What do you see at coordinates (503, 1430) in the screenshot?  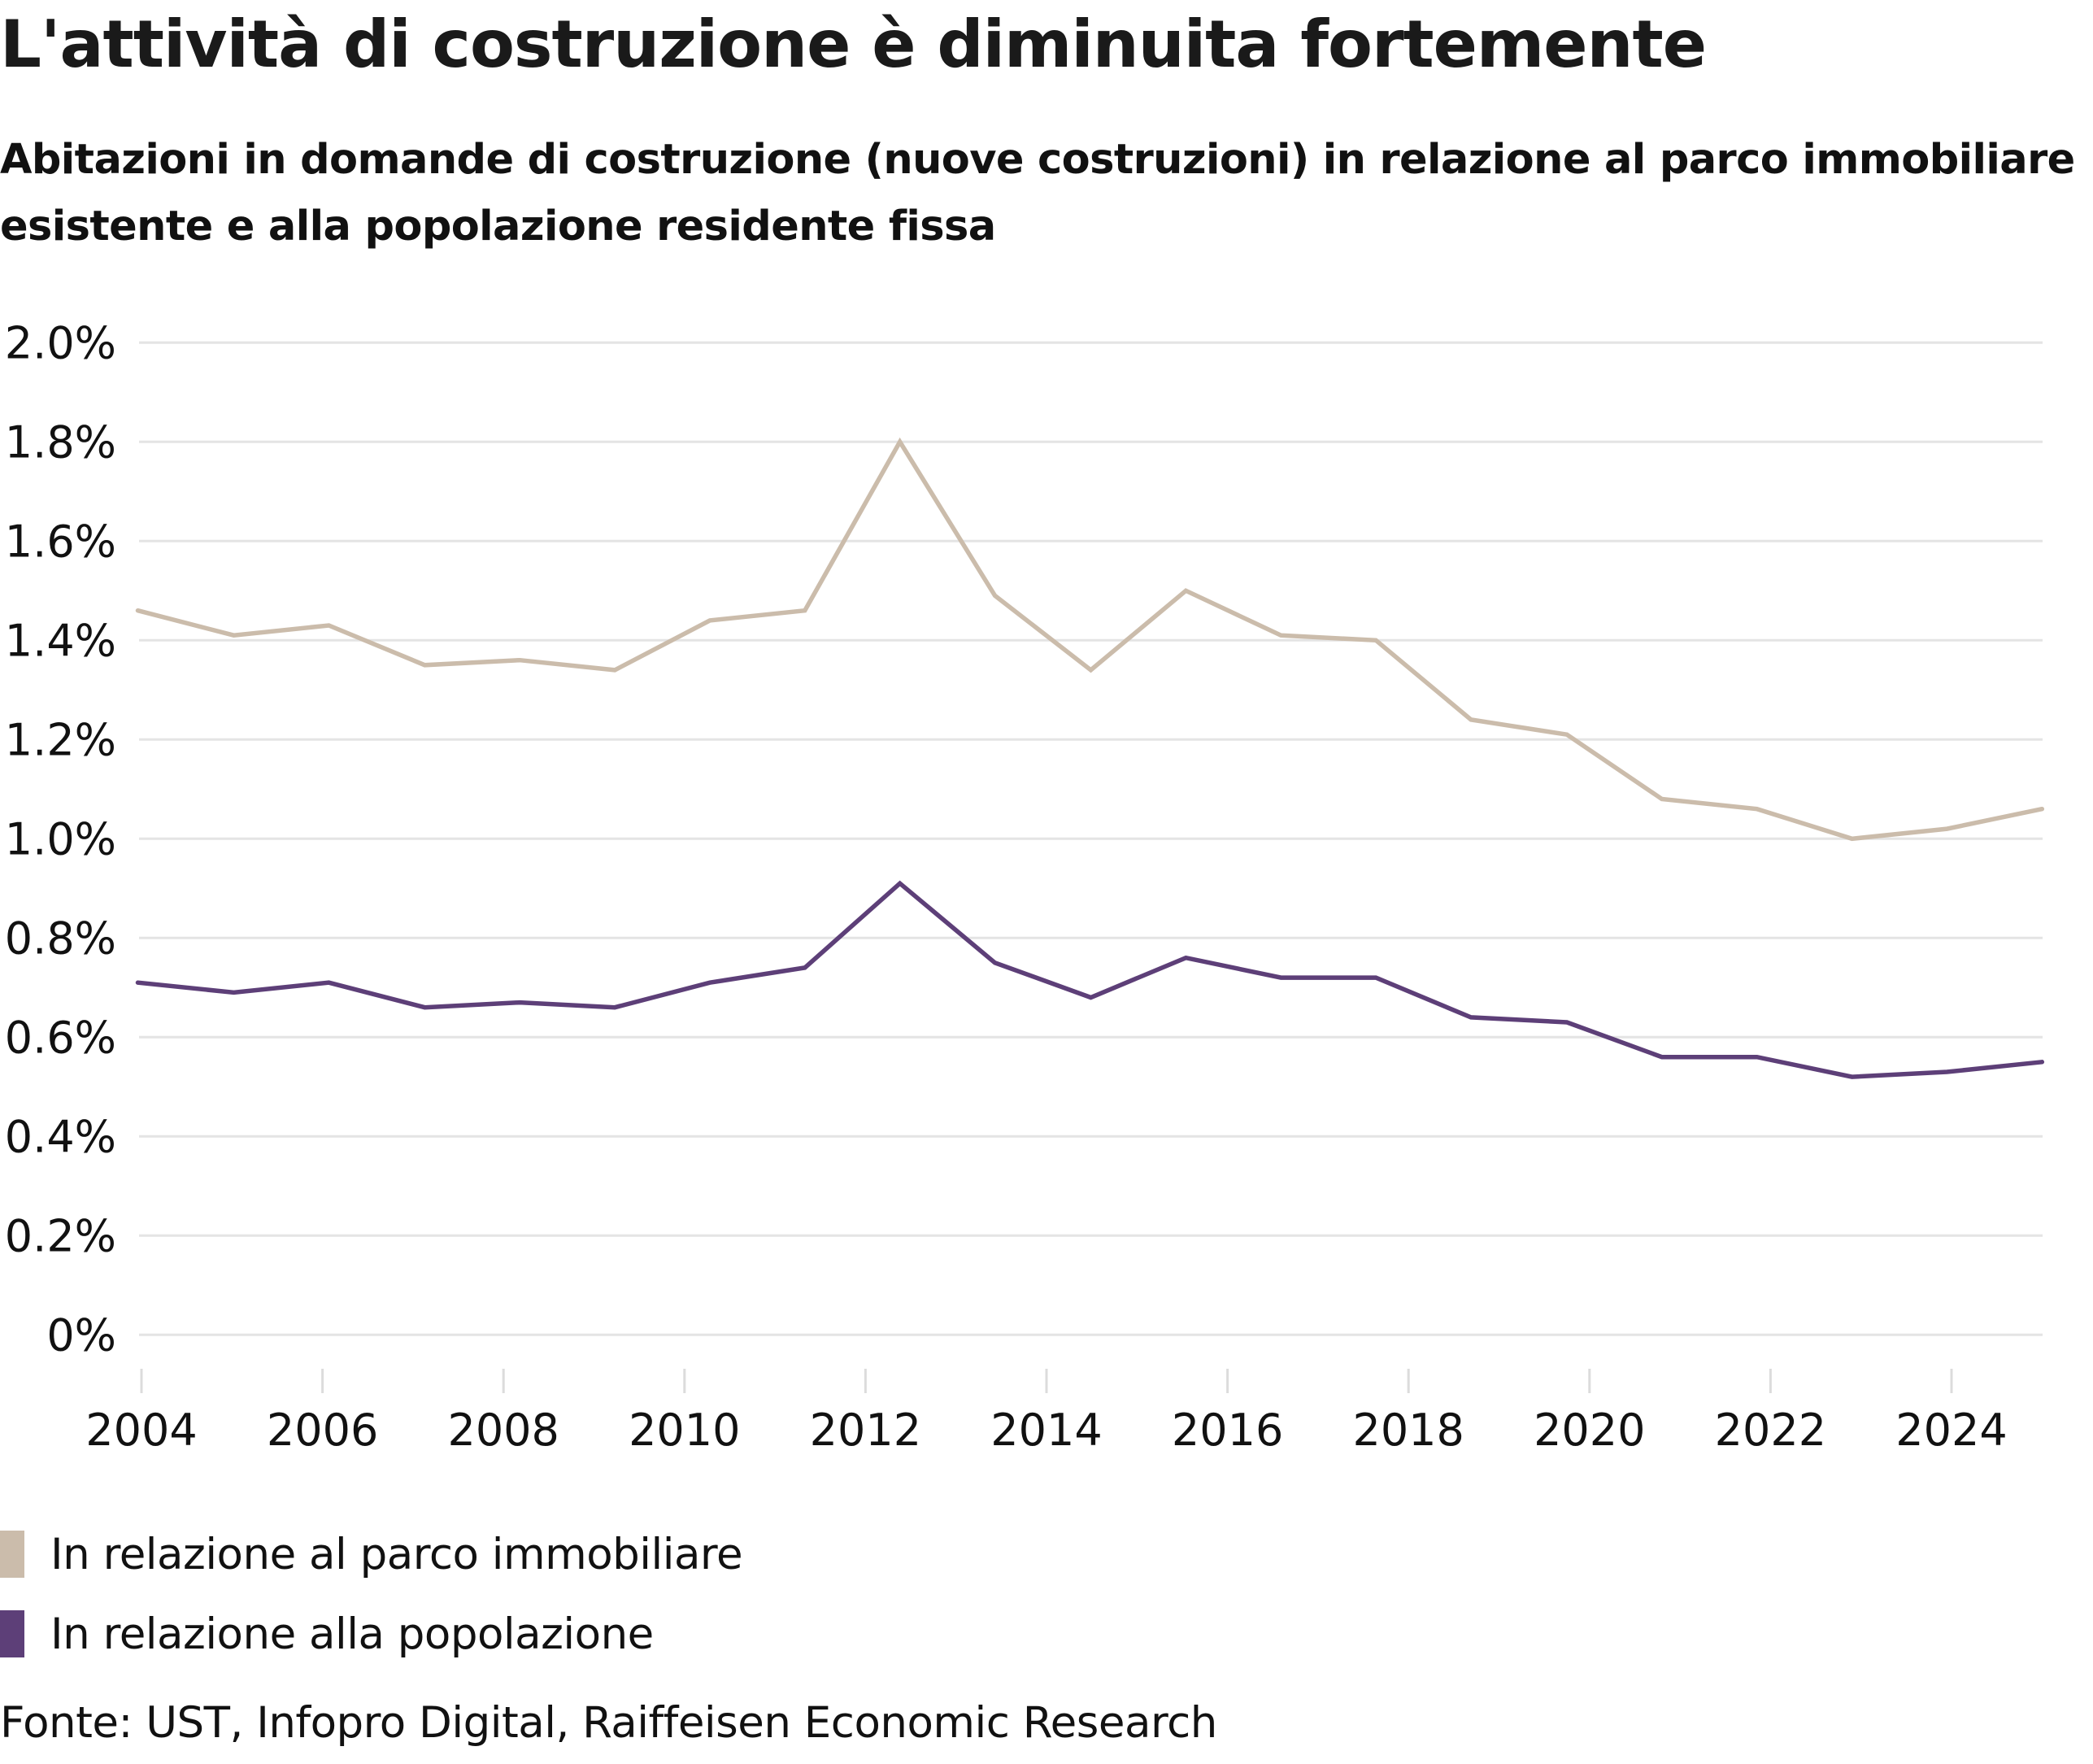 I see `x-tick-label: 2008` at bounding box center [503, 1430].